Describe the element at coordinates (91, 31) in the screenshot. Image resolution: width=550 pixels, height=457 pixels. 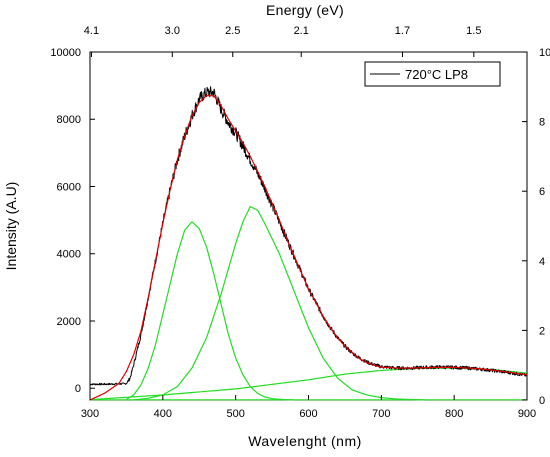
I see `top-tick-label: 4.1` at that location.